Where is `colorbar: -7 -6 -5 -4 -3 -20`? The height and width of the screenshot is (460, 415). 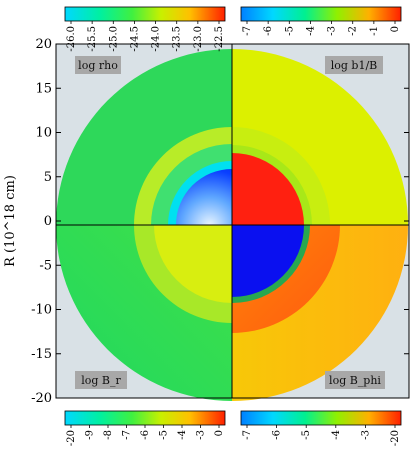 colorbar: -7 -6 -5 -4 -3 -20 is located at coordinates (321, 428).